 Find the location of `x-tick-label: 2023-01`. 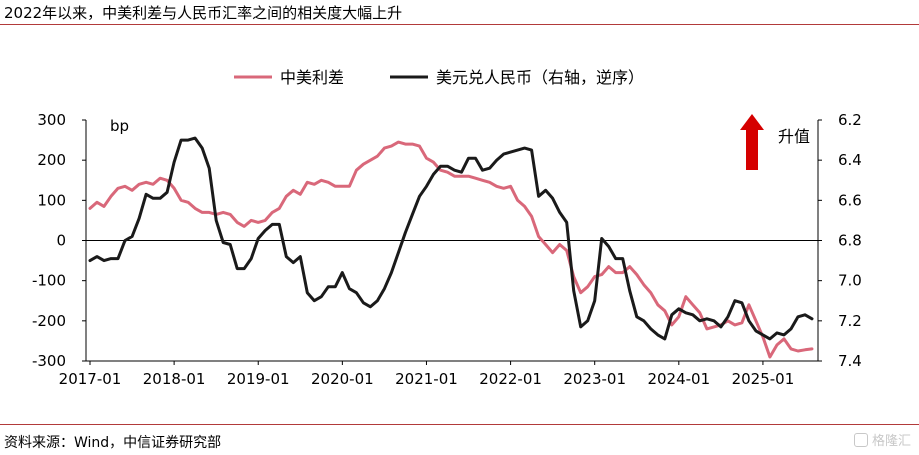

x-tick-label: 2023-01 is located at coordinates (594, 379).